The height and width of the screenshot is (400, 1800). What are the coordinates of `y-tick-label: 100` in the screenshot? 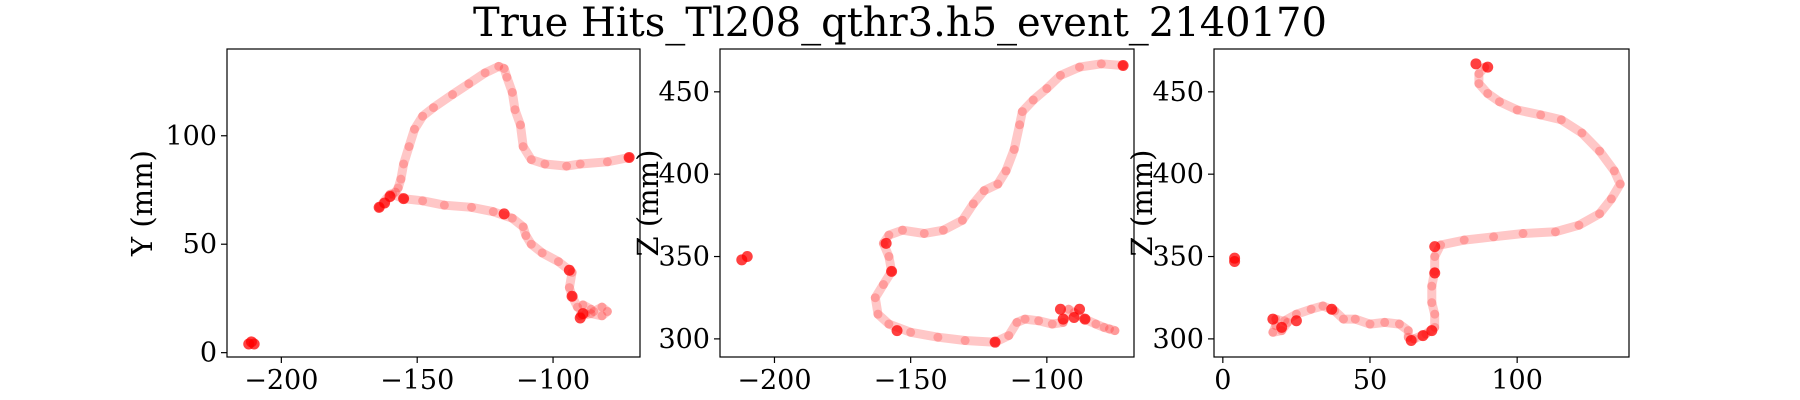 It's located at (191, 136).